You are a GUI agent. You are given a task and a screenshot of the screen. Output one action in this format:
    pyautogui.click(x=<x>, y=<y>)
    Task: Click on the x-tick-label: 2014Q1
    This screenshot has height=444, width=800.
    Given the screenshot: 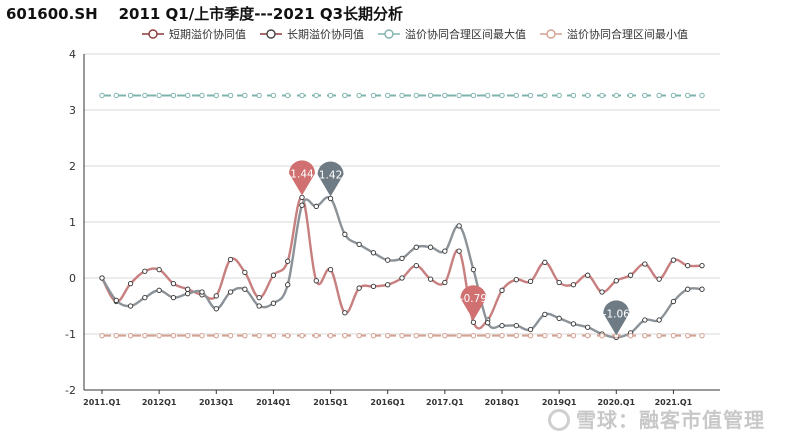 What is the action you would take?
    pyautogui.click(x=273, y=402)
    